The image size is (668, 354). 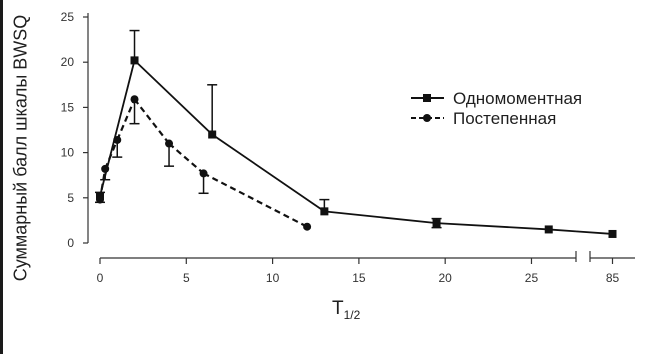 I want to click on x-axis-label: T1/2, so click(x=346, y=310).